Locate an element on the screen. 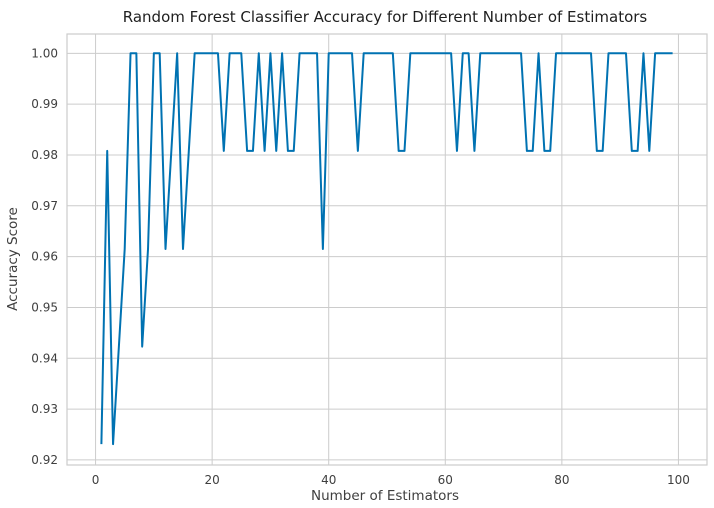 This screenshot has height=508, width=714. y-tick-label: 0.92 is located at coordinates (44, 460).